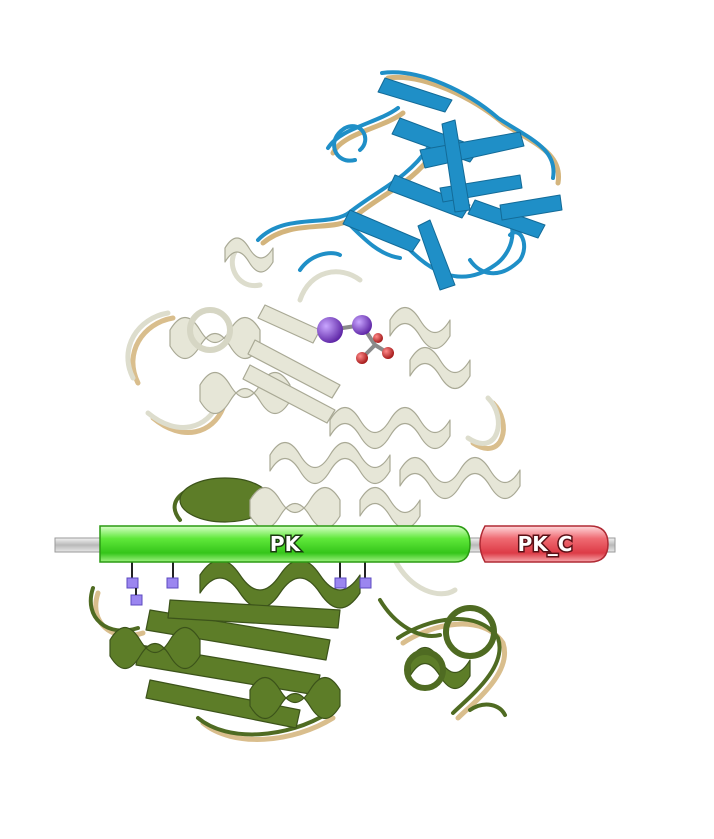  I want to click on domain-architecture: PK PK_C, so click(335, 565).